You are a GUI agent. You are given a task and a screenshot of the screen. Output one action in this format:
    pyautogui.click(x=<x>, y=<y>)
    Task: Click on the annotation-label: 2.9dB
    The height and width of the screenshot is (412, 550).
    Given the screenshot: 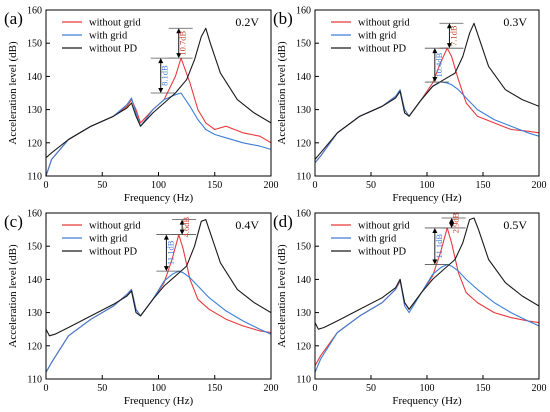 What is the action you would take?
    pyautogui.click(x=456, y=222)
    